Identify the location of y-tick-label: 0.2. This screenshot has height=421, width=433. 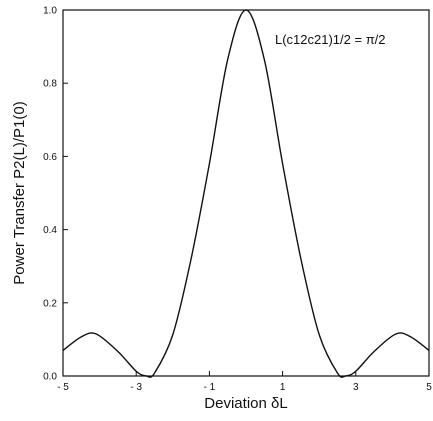
(50, 303).